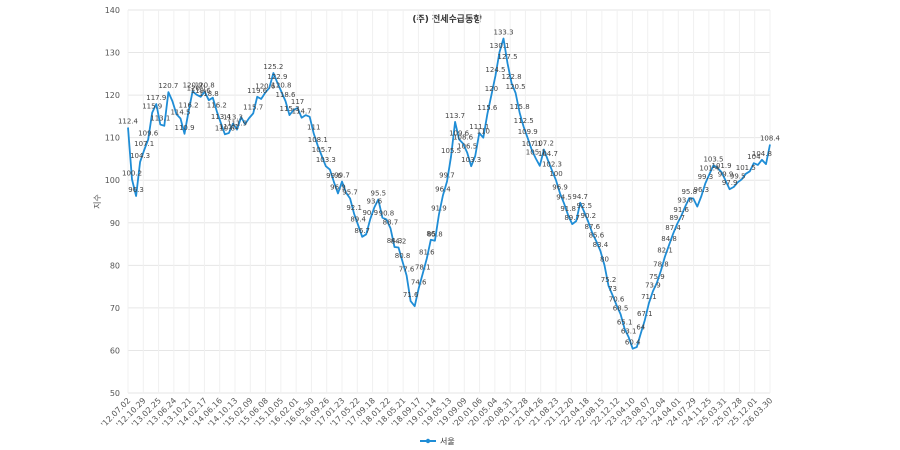 The width and height of the screenshot is (900, 450). Describe the element at coordinates (180, 113) in the screenshot. I see `data-label: 114.5` at that location.